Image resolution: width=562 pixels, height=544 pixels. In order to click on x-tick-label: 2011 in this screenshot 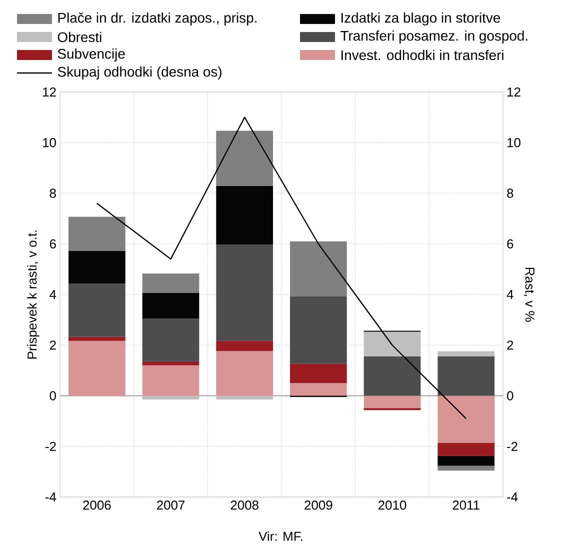, I will do `click(466, 505)`.